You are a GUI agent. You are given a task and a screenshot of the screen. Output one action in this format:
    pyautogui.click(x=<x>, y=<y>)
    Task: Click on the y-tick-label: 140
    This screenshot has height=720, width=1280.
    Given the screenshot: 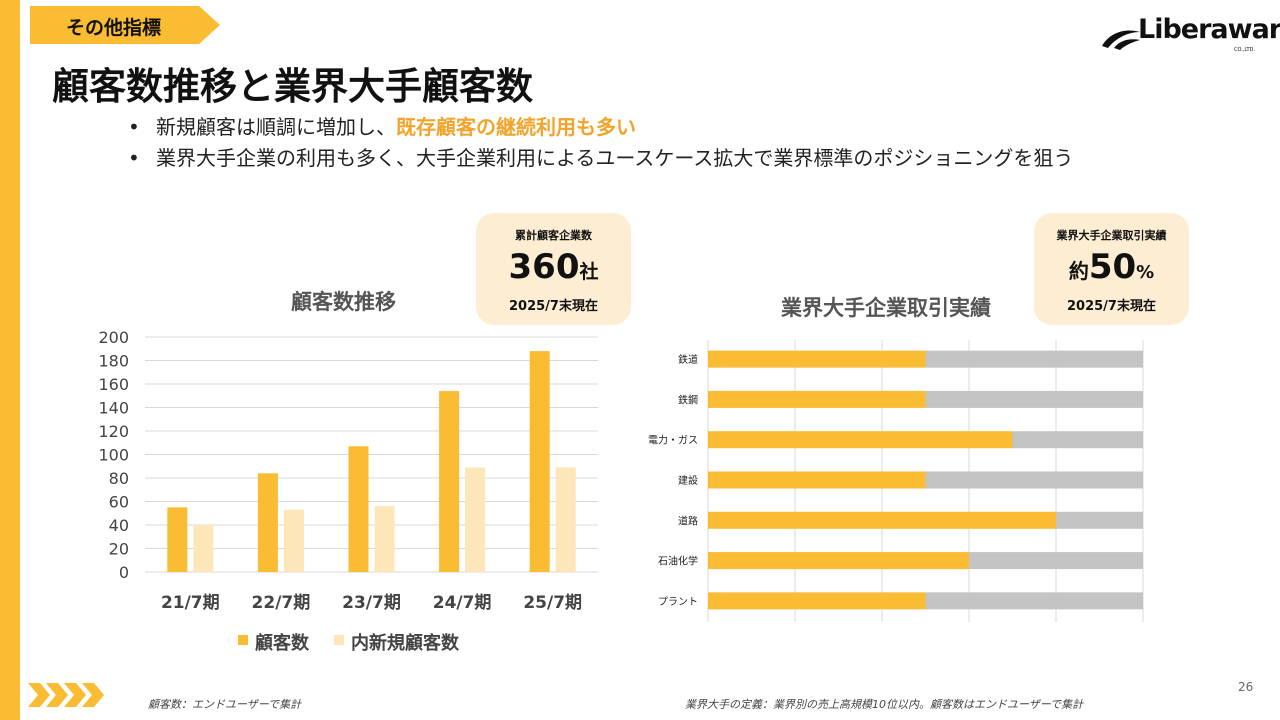 What is the action you would take?
    pyautogui.click(x=113, y=408)
    